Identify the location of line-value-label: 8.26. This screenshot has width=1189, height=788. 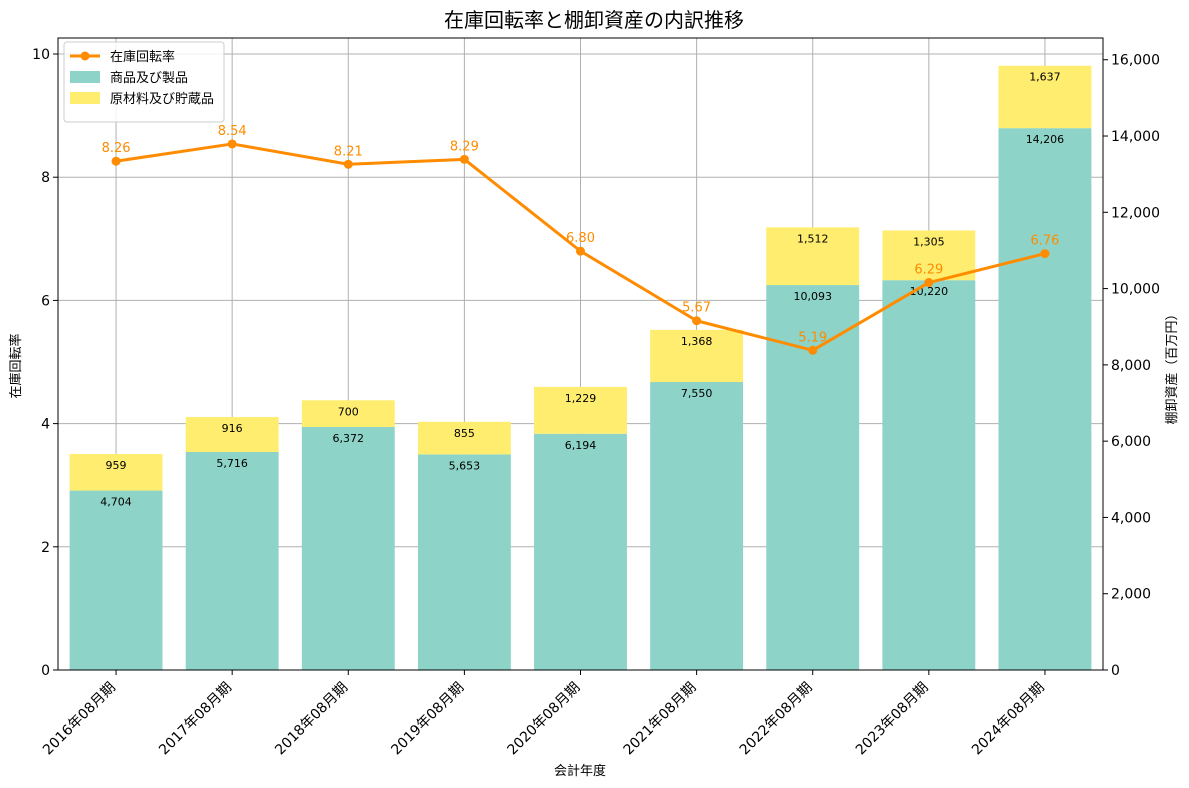
(116, 148).